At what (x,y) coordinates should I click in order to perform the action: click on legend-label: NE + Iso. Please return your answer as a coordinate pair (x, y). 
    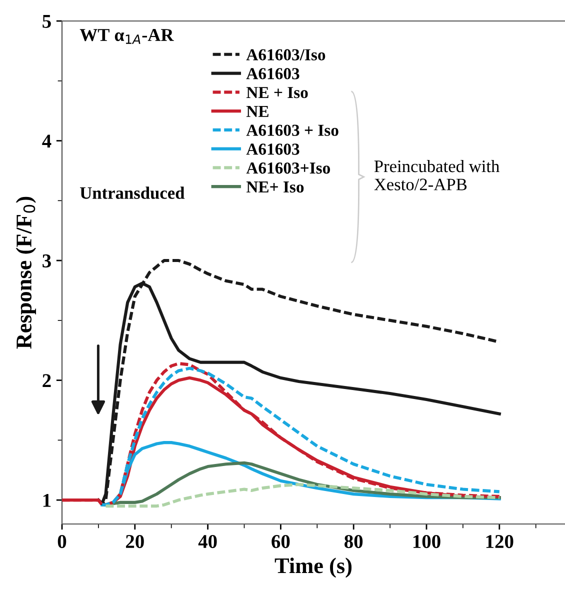
    Looking at the image, I should click on (277, 92).